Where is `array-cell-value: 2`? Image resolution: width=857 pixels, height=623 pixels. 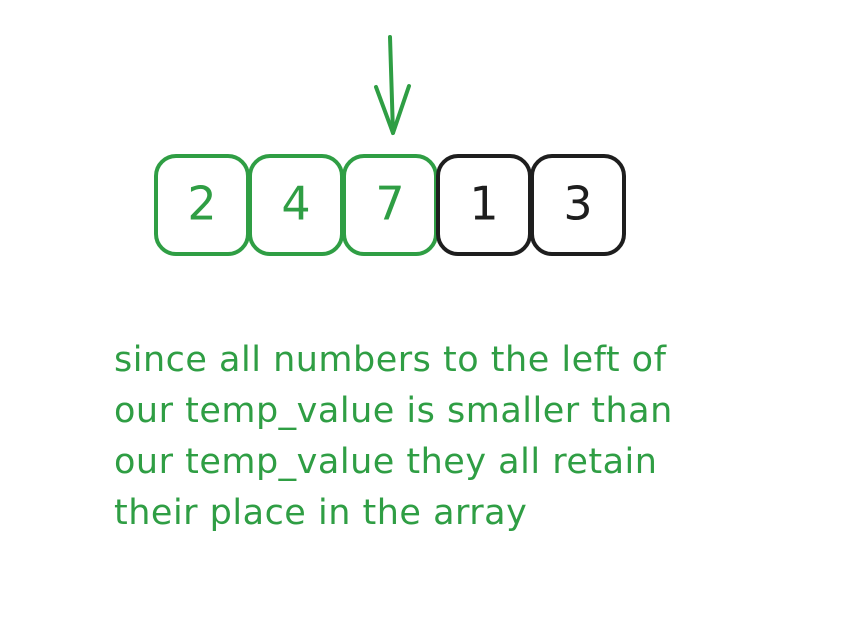 array-cell-value: 2 is located at coordinates (201, 204).